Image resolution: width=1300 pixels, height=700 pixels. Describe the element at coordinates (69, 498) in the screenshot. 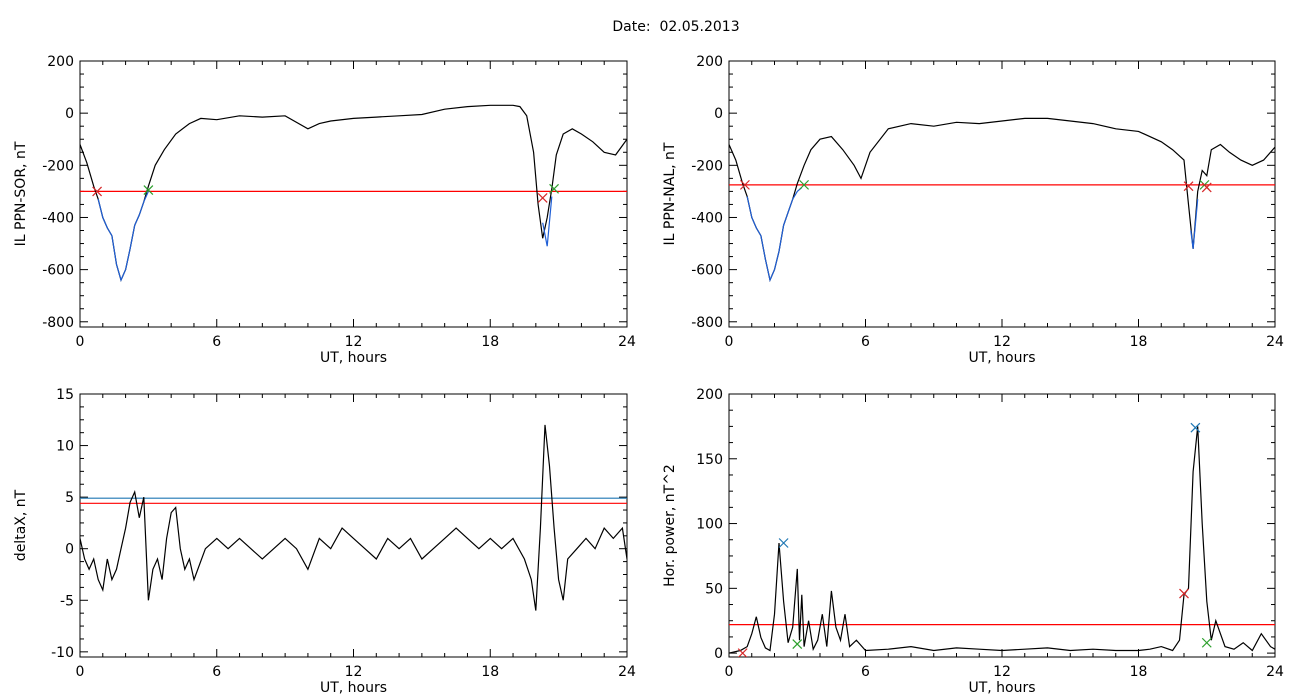

I see `y-tick-label: 5` at that location.